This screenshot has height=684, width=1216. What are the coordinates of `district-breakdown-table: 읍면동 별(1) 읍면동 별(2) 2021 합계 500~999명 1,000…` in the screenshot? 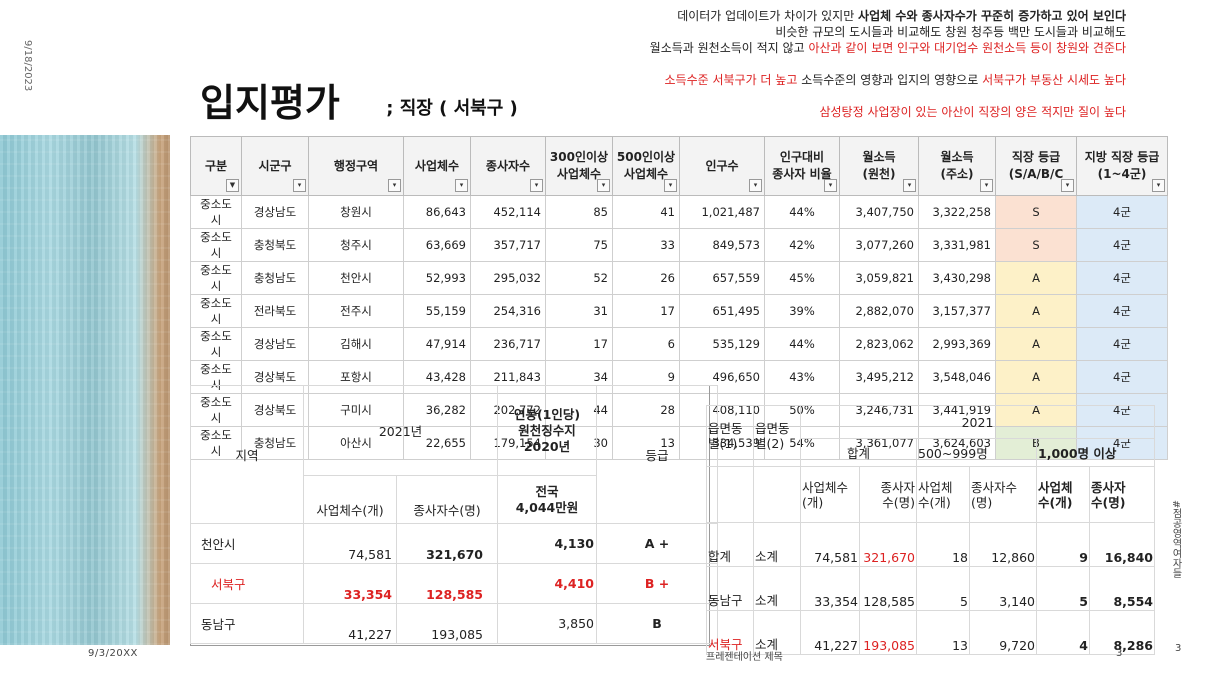 It's located at (930, 530).